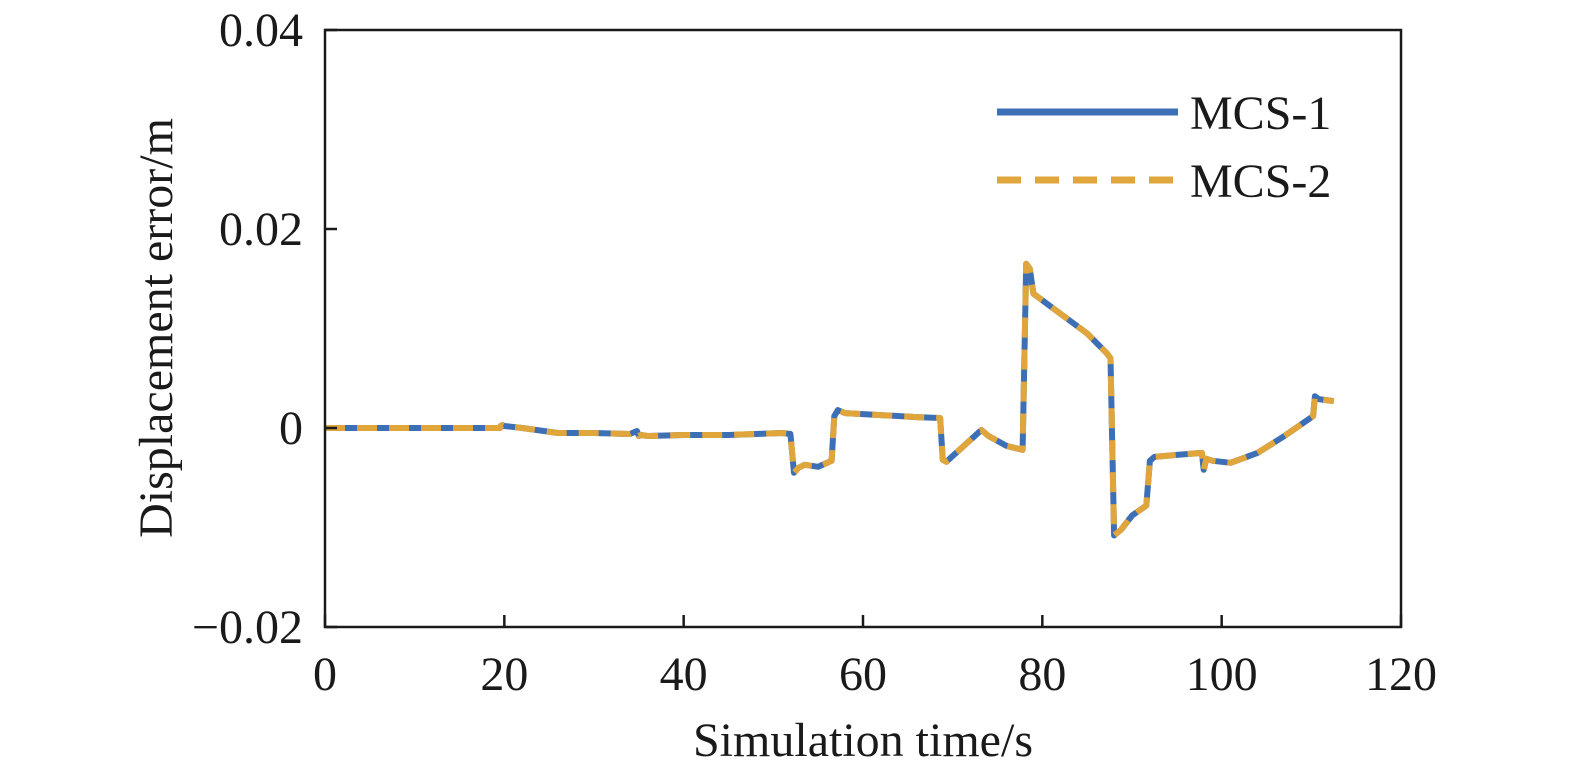 The height and width of the screenshot is (776, 1575). Describe the element at coordinates (291, 428) in the screenshot. I see `y-tick-label: 0` at that location.